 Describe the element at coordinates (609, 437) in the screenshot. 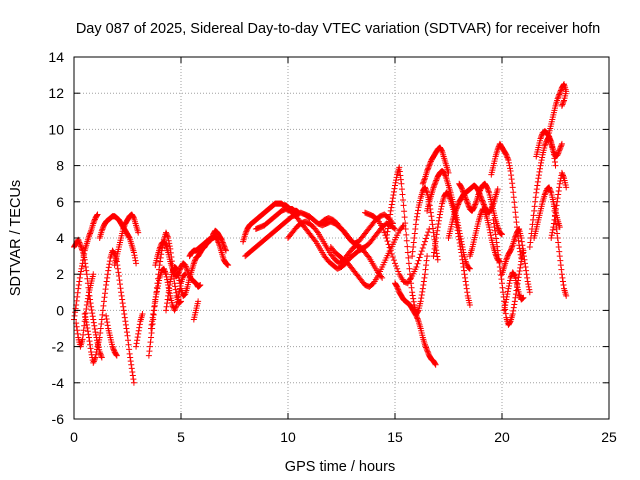

I see `x-tick-label: 25` at that location.